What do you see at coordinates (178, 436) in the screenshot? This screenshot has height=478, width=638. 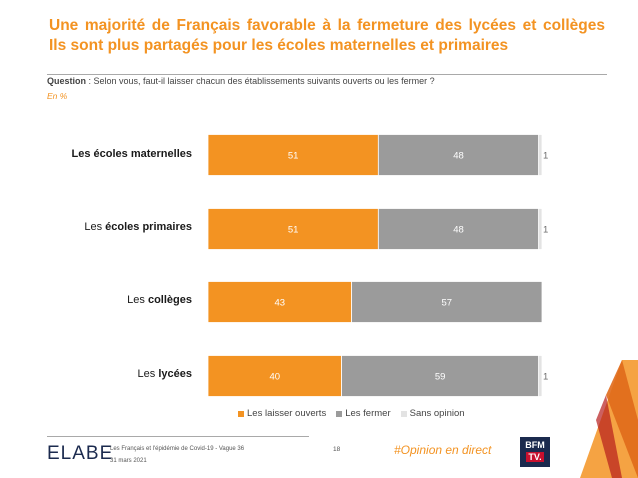 I see `footer-divider` at bounding box center [178, 436].